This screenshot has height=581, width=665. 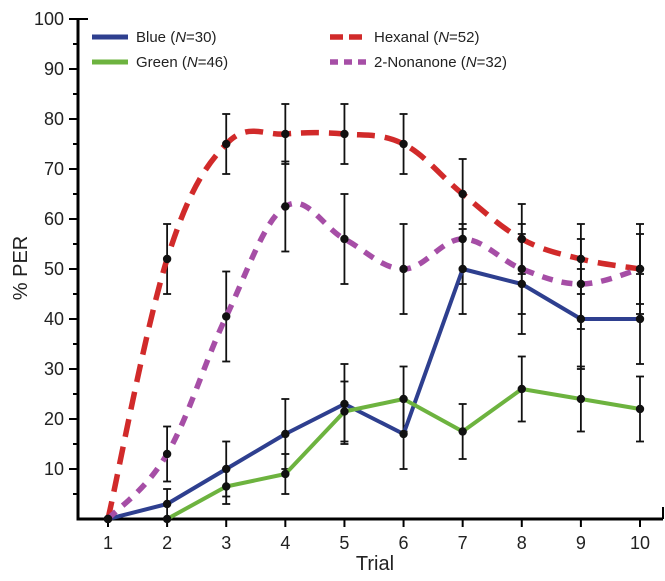 What do you see at coordinates (54, 419) in the screenshot?
I see `y-tick-label: 20` at bounding box center [54, 419].